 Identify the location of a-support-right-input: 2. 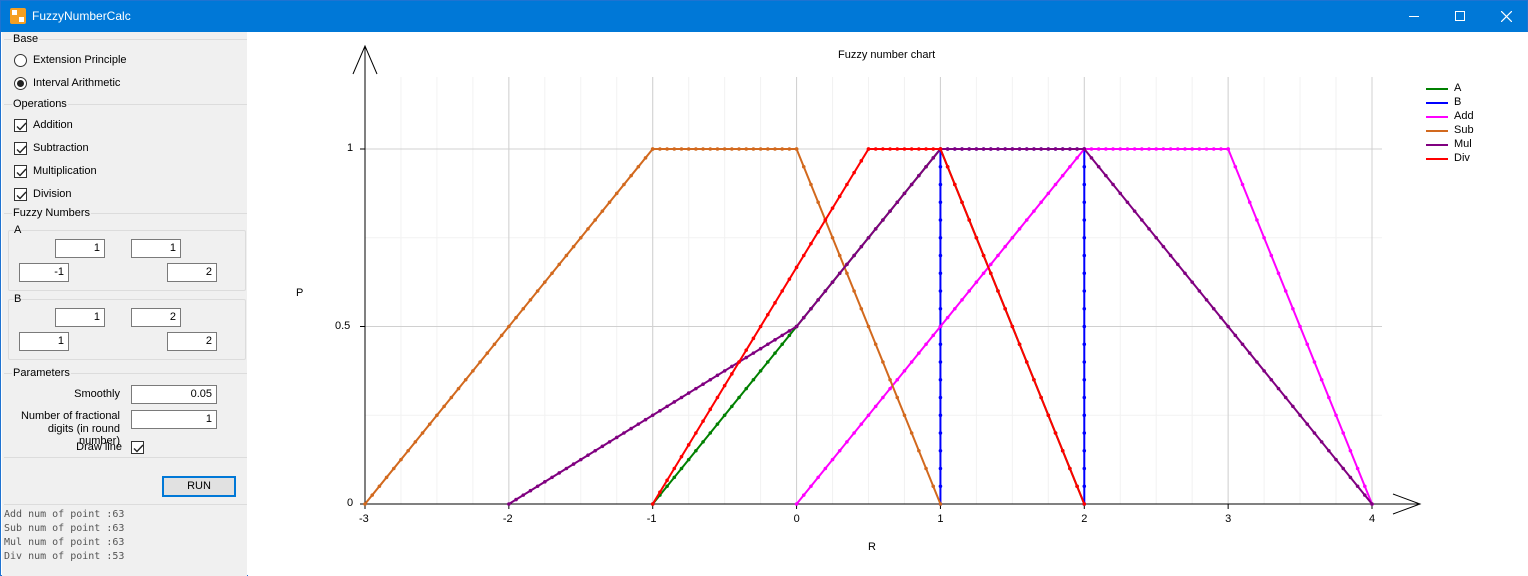
(192, 272).